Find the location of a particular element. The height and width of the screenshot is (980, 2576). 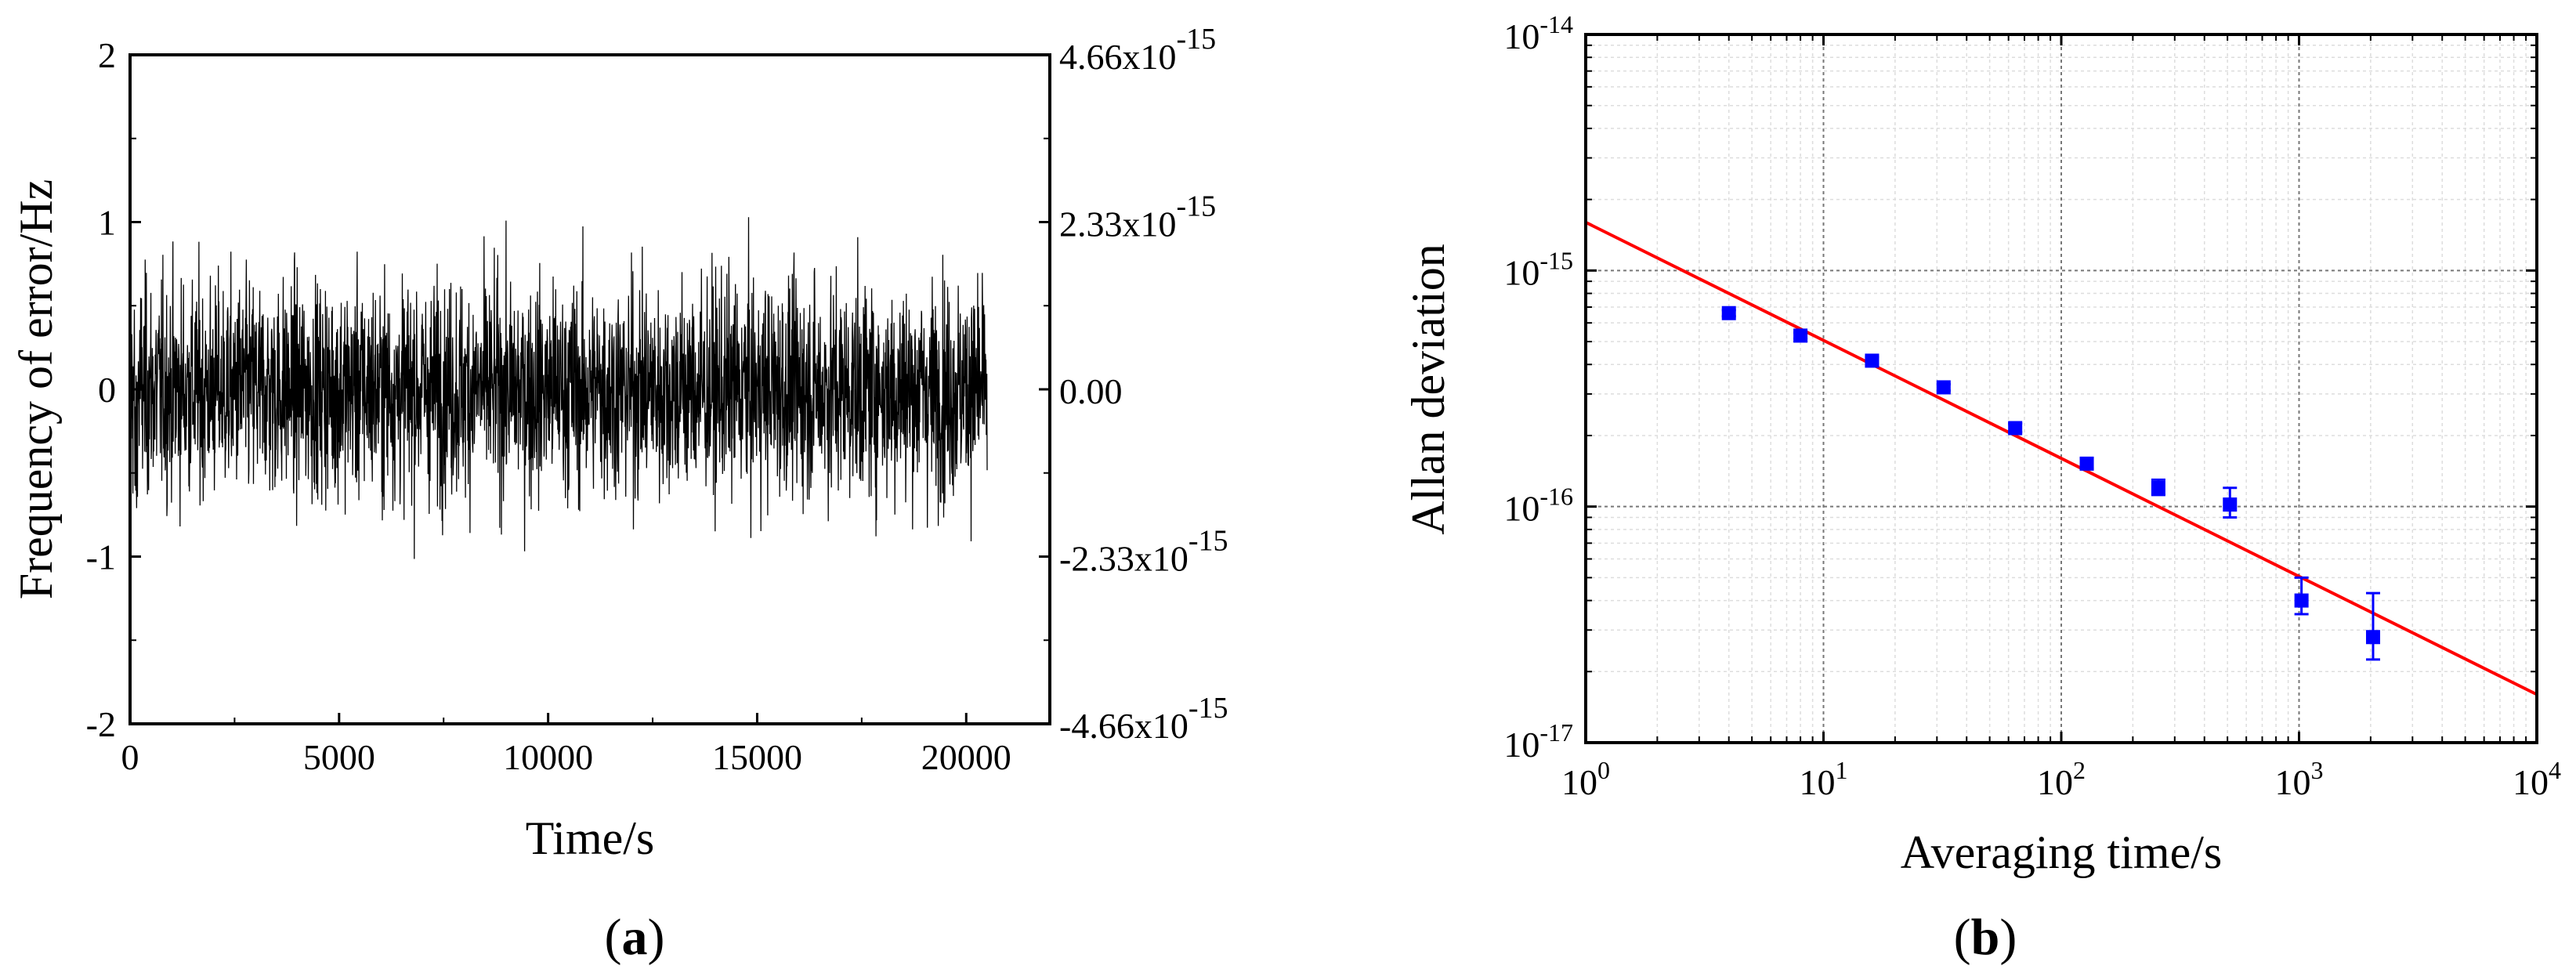

y2-tick-label-a: -4.66x10⁻¹⁵ is located at coordinates (1143, 719).